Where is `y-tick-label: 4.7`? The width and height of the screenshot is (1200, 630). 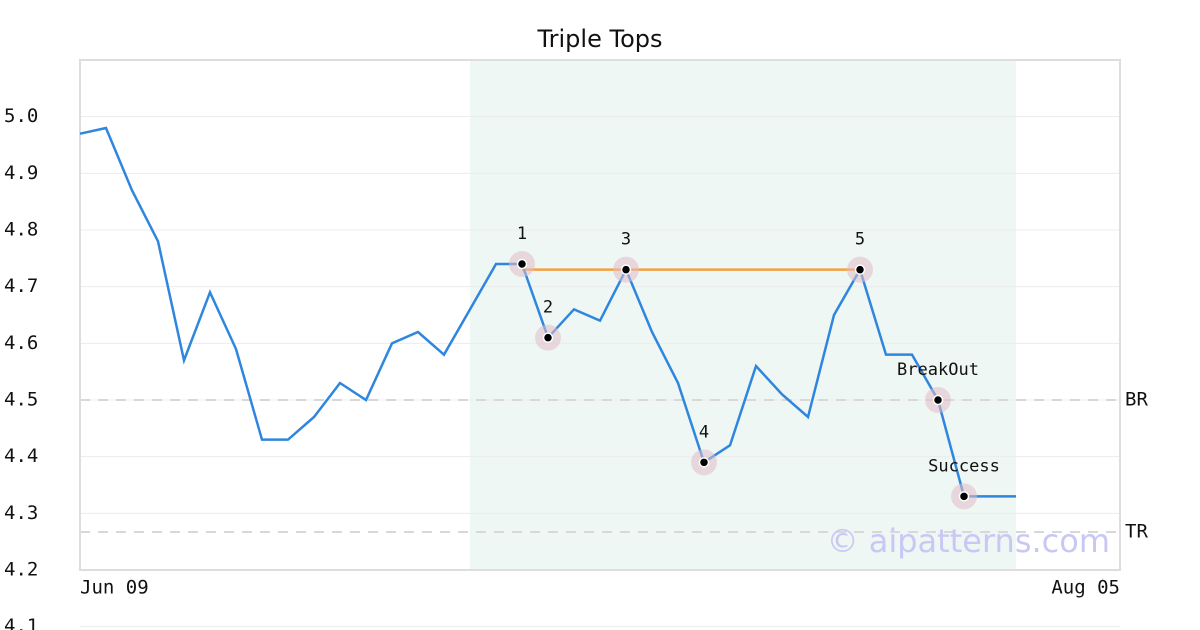 y-tick-label: 4.7 is located at coordinates (21, 286).